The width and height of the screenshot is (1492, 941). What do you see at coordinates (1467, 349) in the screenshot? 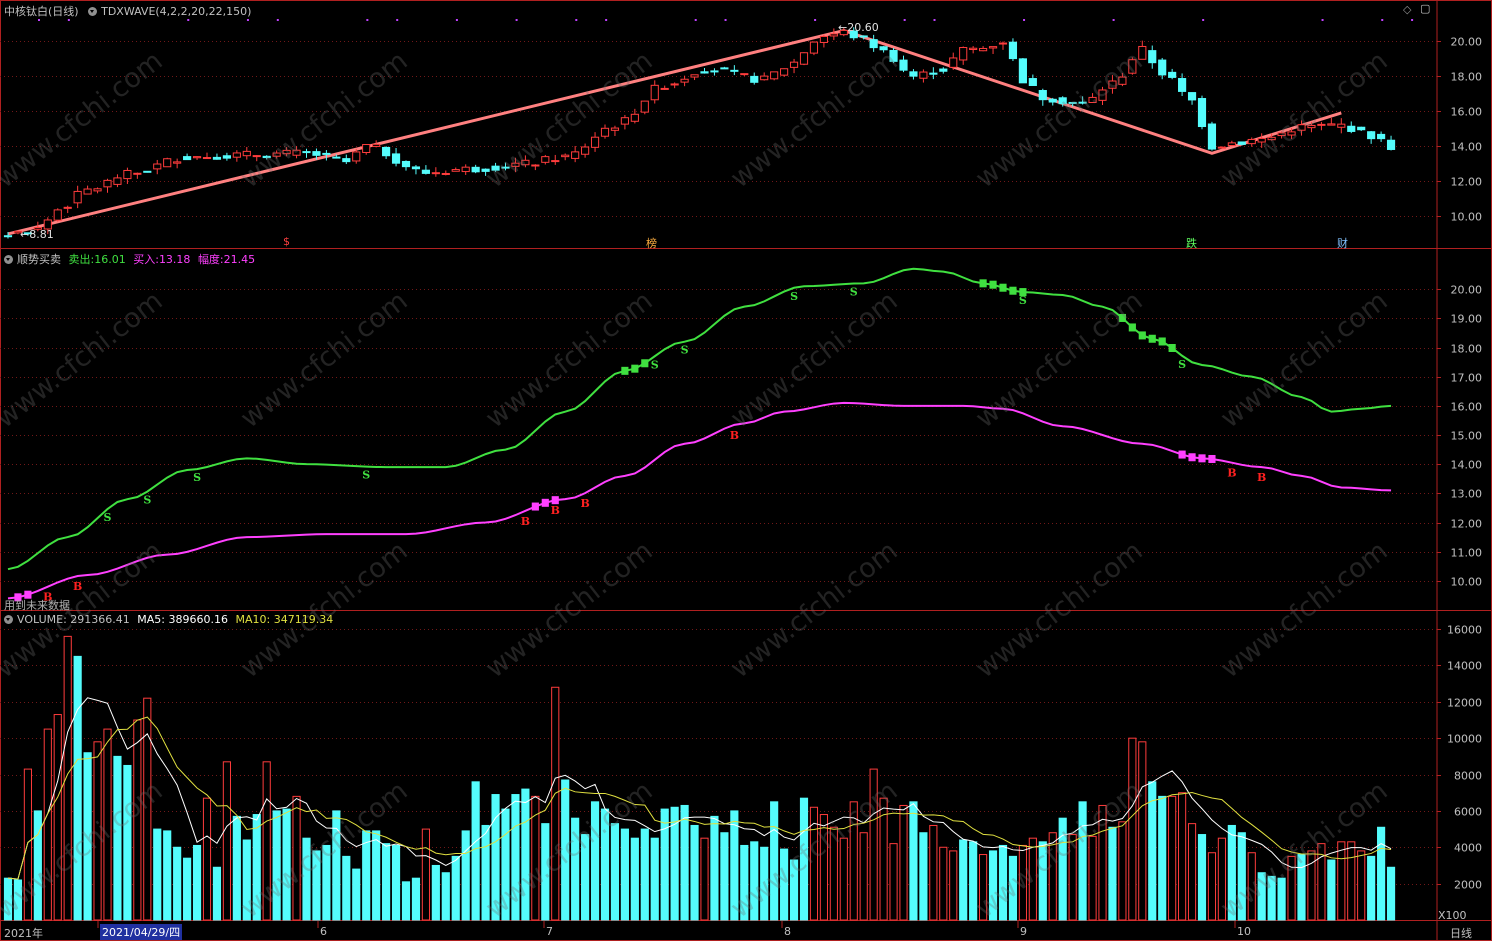
I see `indicator-tick-label: 18.00` at bounding box center [1467, 349].